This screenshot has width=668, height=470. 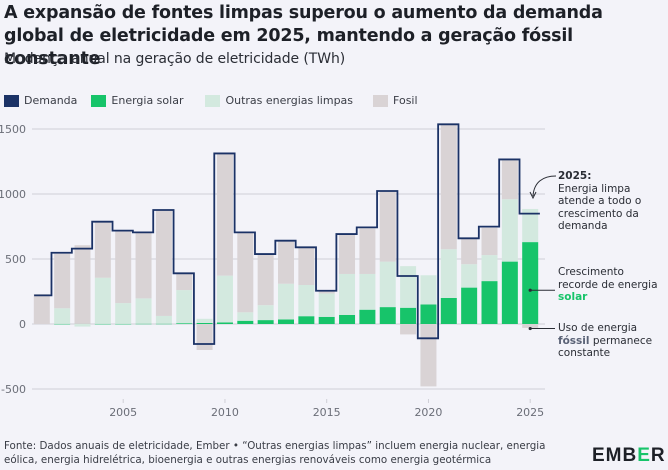 What do you see at coordinates (123, 412) in the screenshot?
I see `x-tick-label: 2005` at bounding box center [123, 412].